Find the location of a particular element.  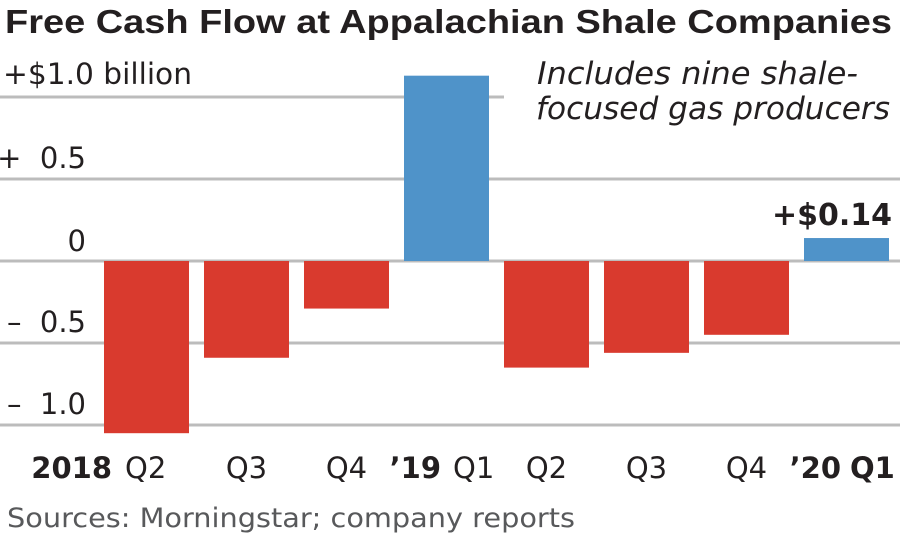

y-tick-label-0.5: + 0.5 is located at coordinates (43, 158).